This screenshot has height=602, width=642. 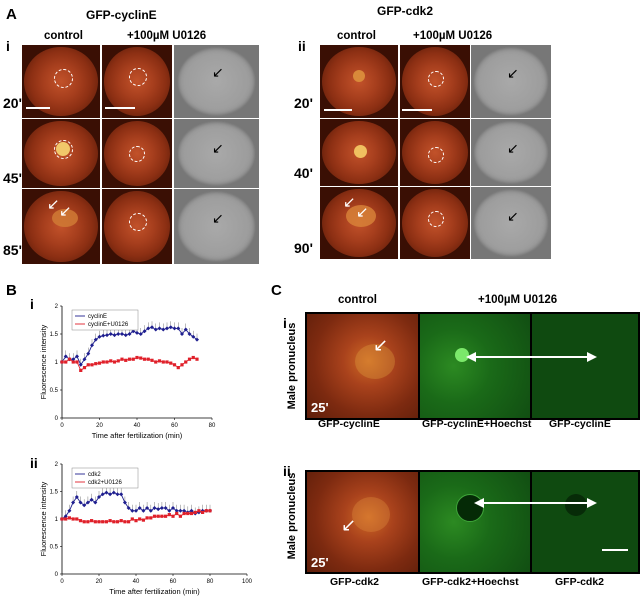 I want to click on scale-bar, so click(x=417, y=110).